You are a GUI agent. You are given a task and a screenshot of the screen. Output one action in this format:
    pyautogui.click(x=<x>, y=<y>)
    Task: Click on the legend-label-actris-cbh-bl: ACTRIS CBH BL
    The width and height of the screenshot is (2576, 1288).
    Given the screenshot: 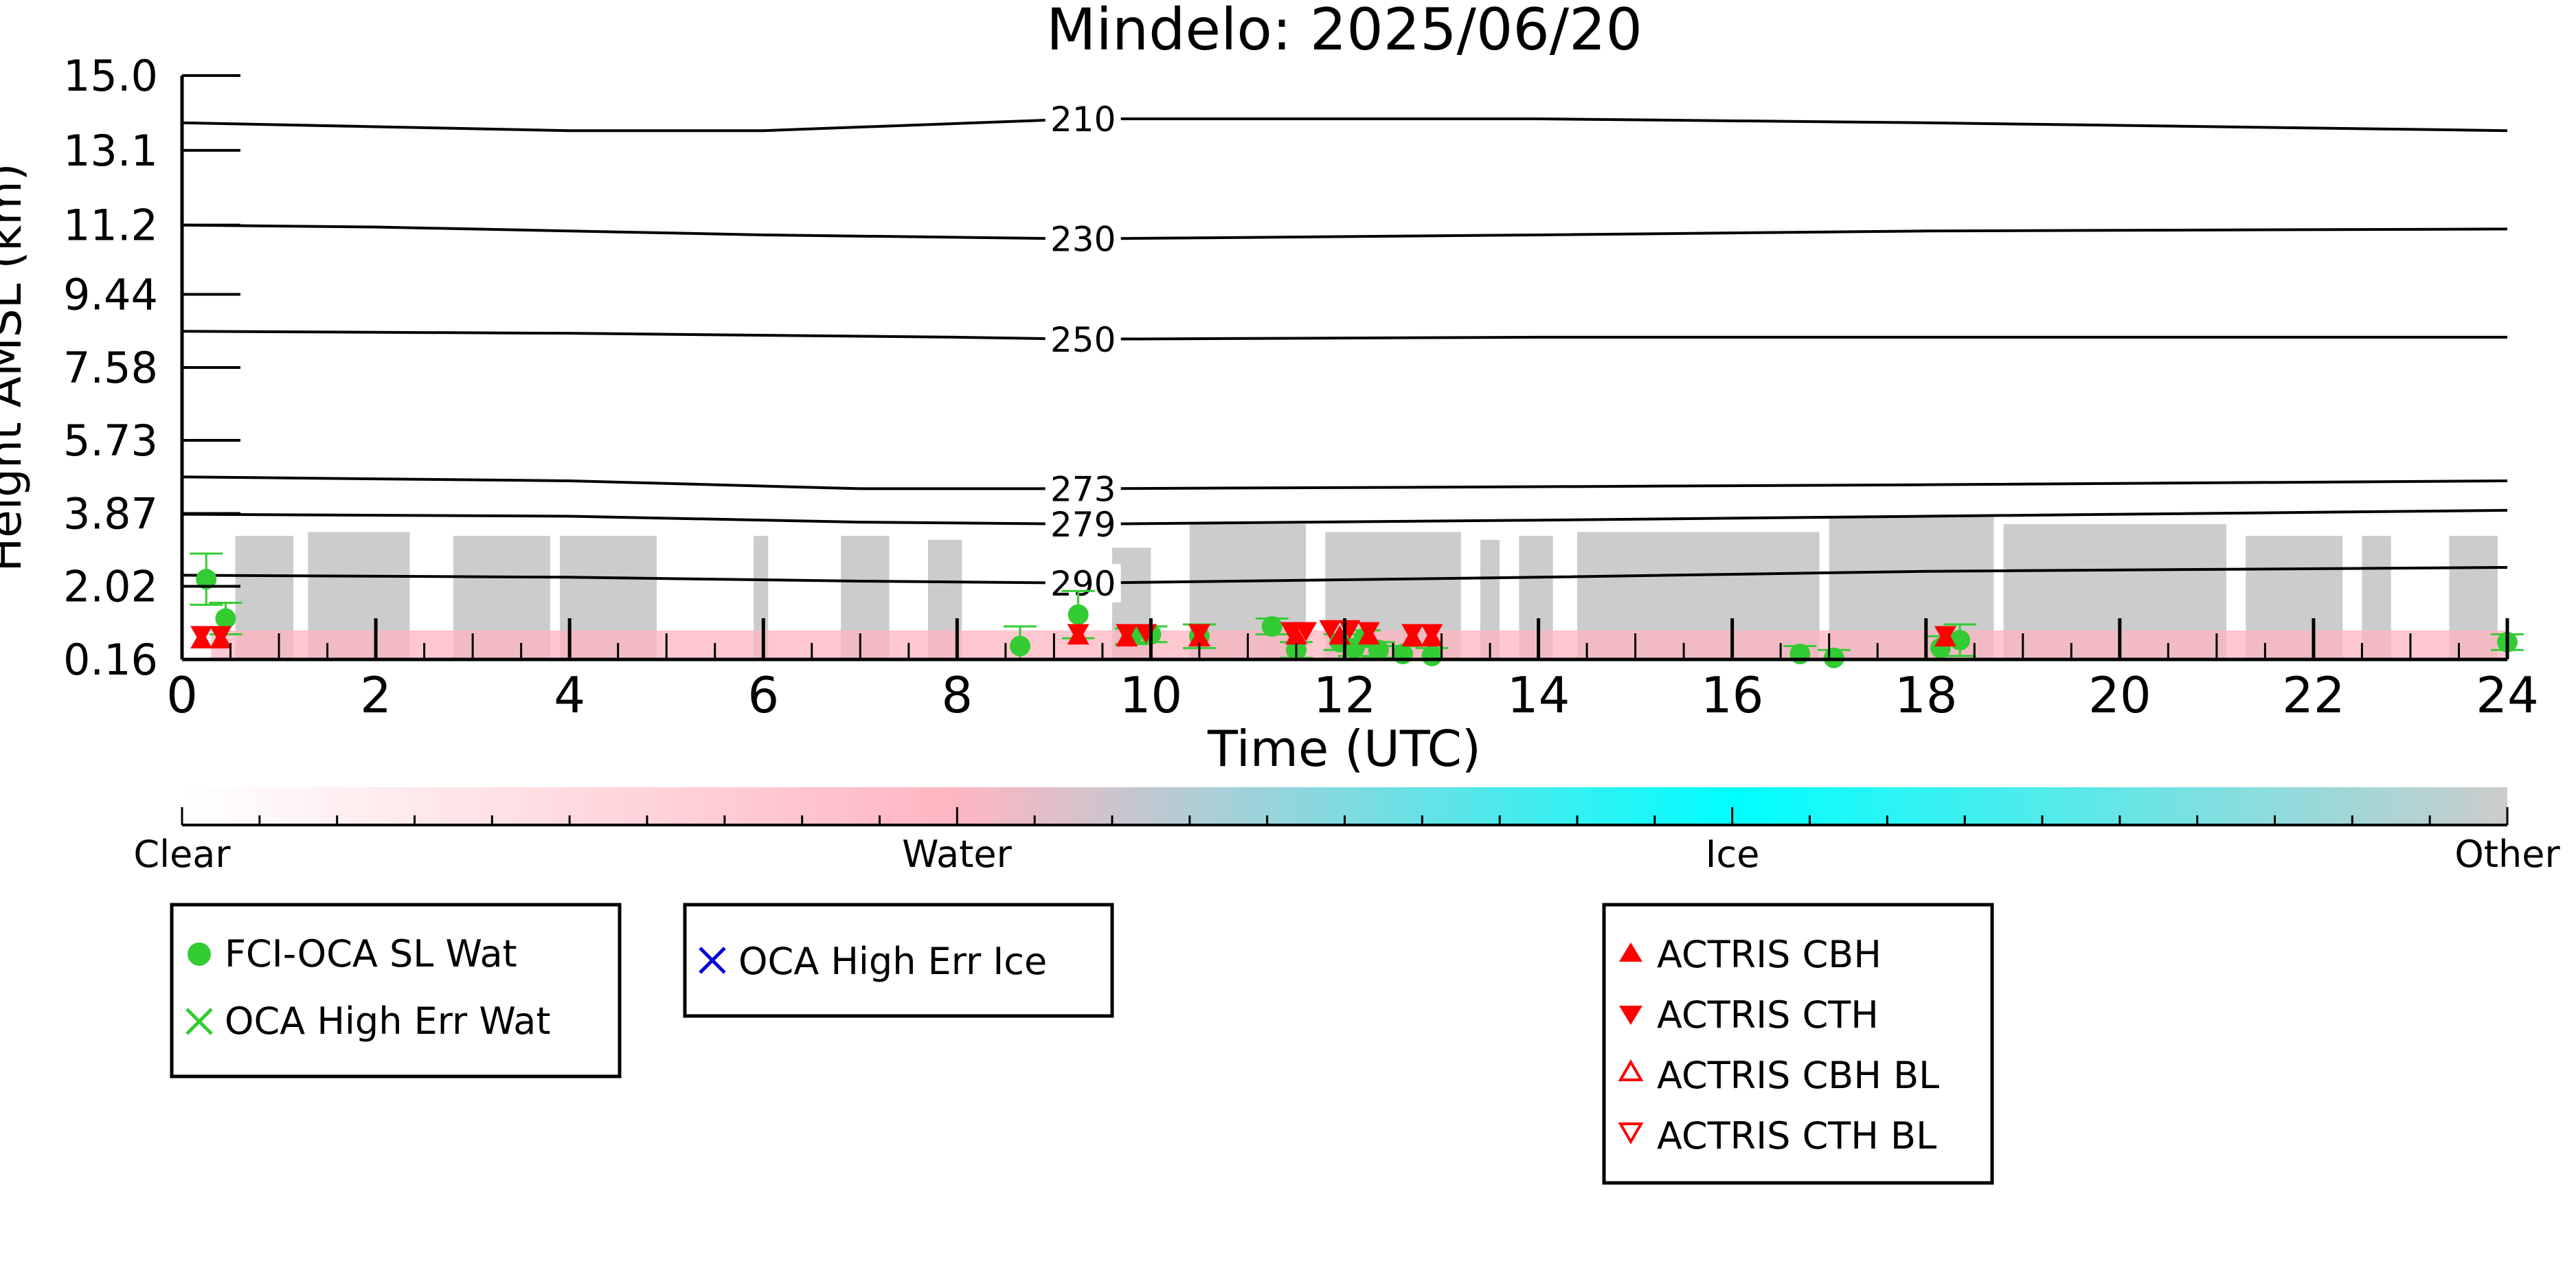 What is the action you would take?
    pyautogui.click(x=1798, y=1075)
    